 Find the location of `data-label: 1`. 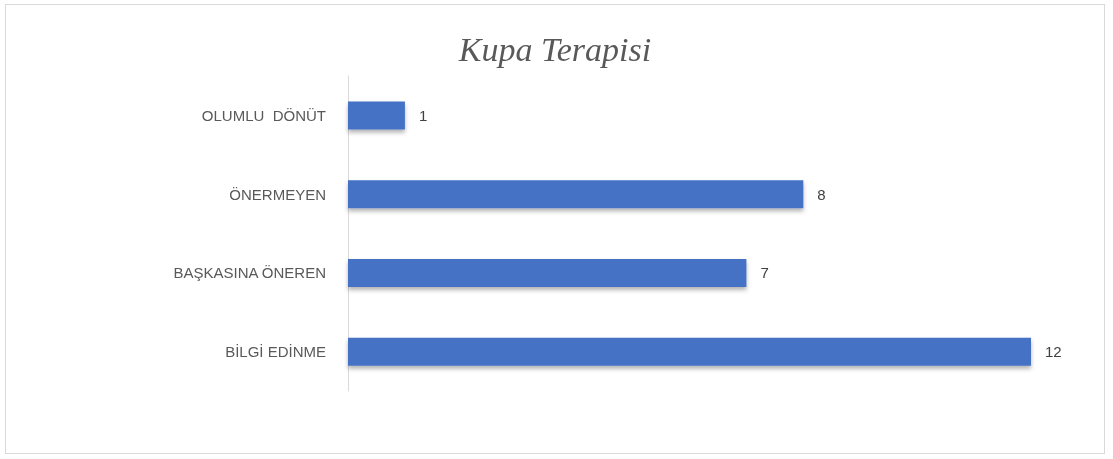

data-label: 1 is located at coordinates (423, 115).